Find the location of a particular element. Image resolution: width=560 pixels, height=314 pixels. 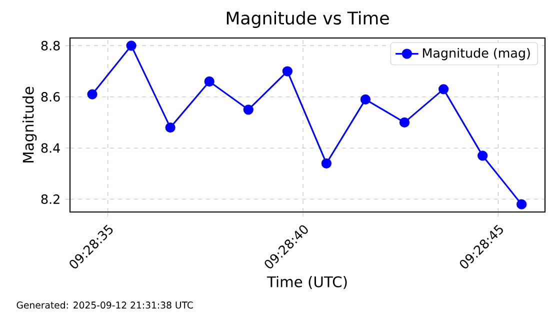

legend-label: Magnitude (mag) is located at coordinates (476, 54).